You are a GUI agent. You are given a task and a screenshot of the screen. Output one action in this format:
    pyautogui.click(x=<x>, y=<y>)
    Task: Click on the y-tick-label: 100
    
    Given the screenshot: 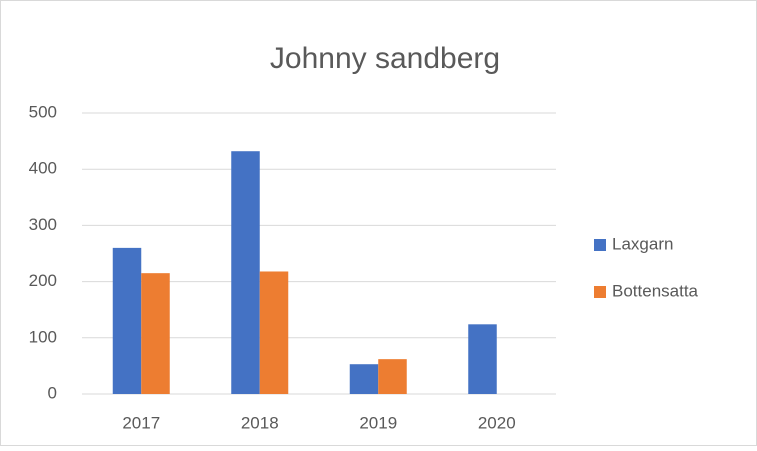 What is the action you would take?
    pyautogui.click(x=43, y=336)
    